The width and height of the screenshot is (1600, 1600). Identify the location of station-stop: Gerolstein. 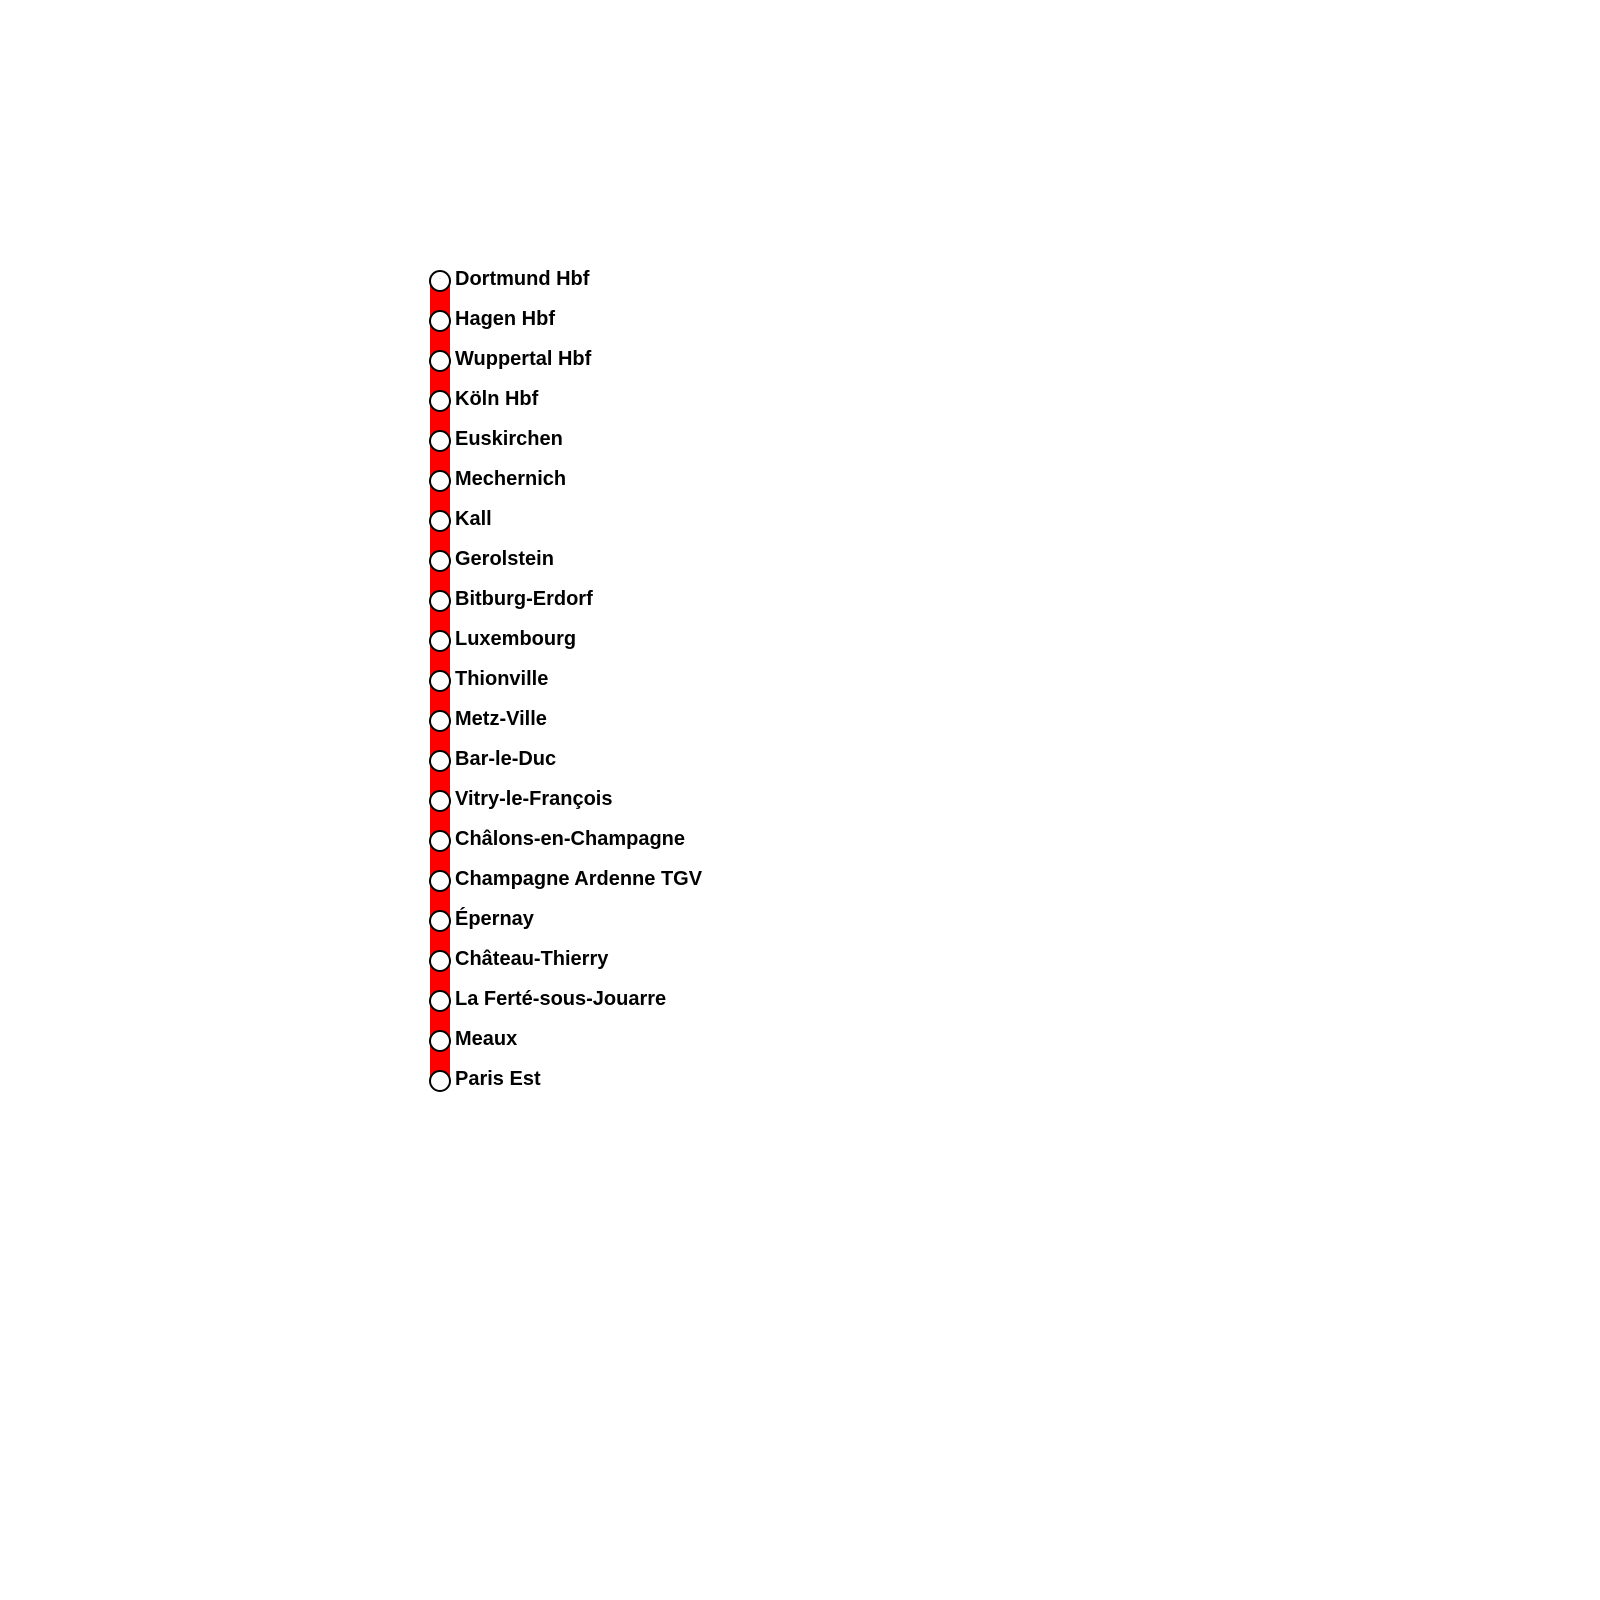
(491, 560).